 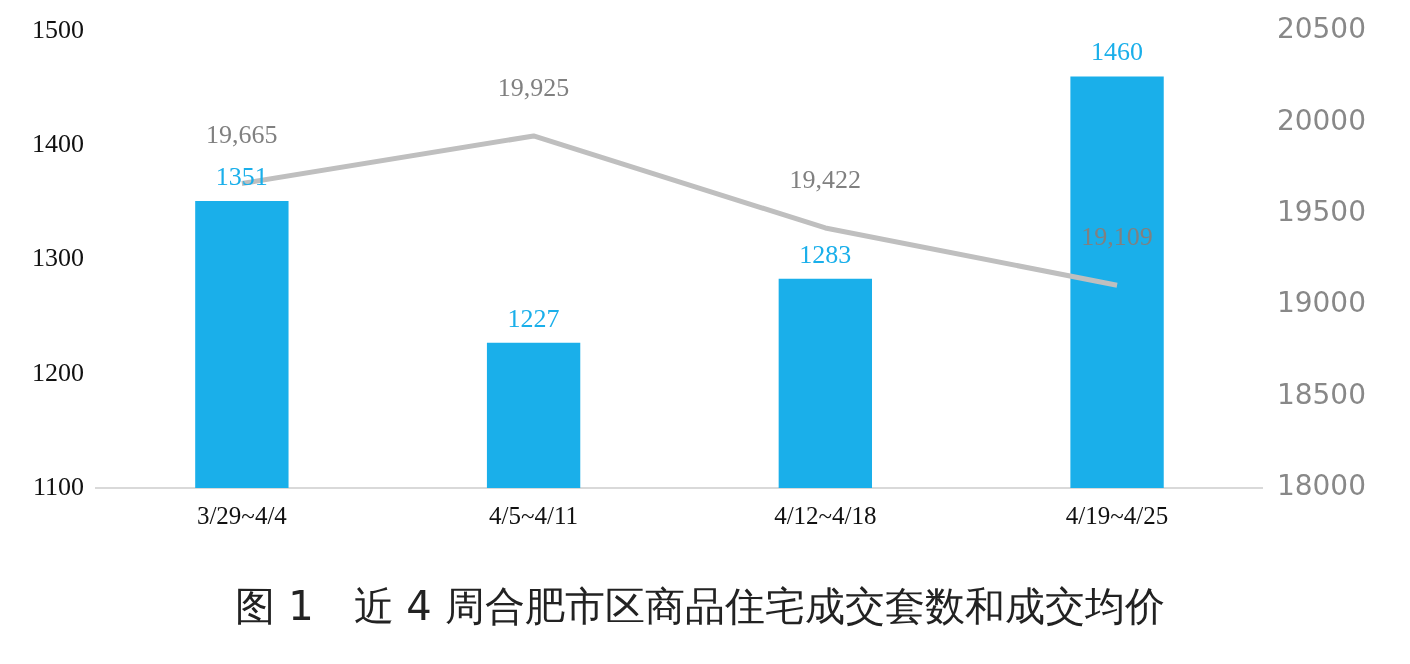 What do you see at coordinates (241, 176) in the screenshot?
I see `data-label: 1351` at bounding box center [241, 176].